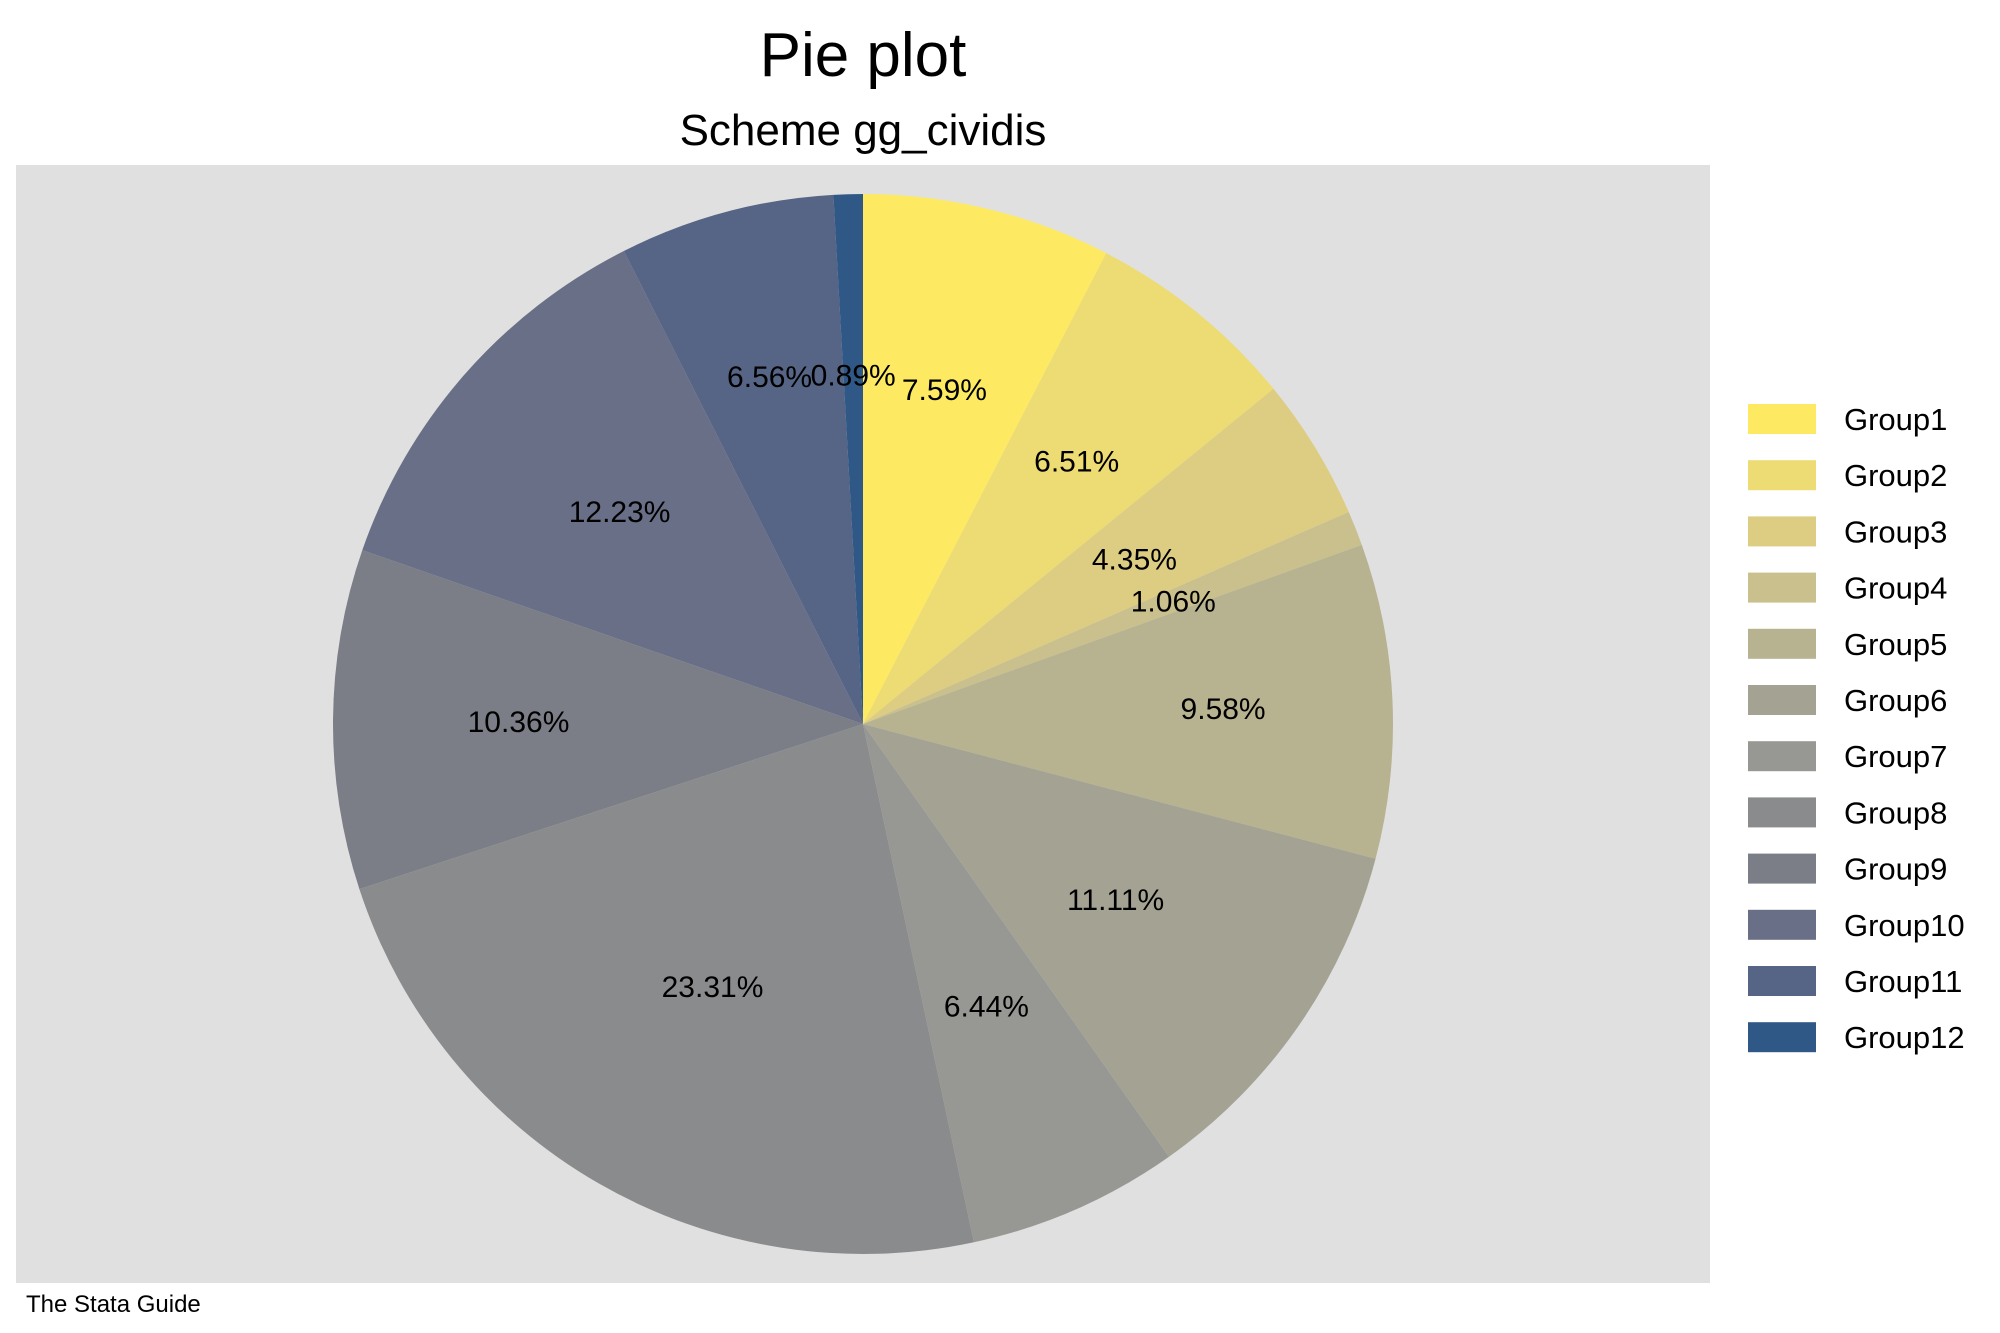 The image size is (2000, 1333). Describe the element at coordinates (620, 512) in the screenshot. I see `slice-label-group10: 12.23%` at that location.